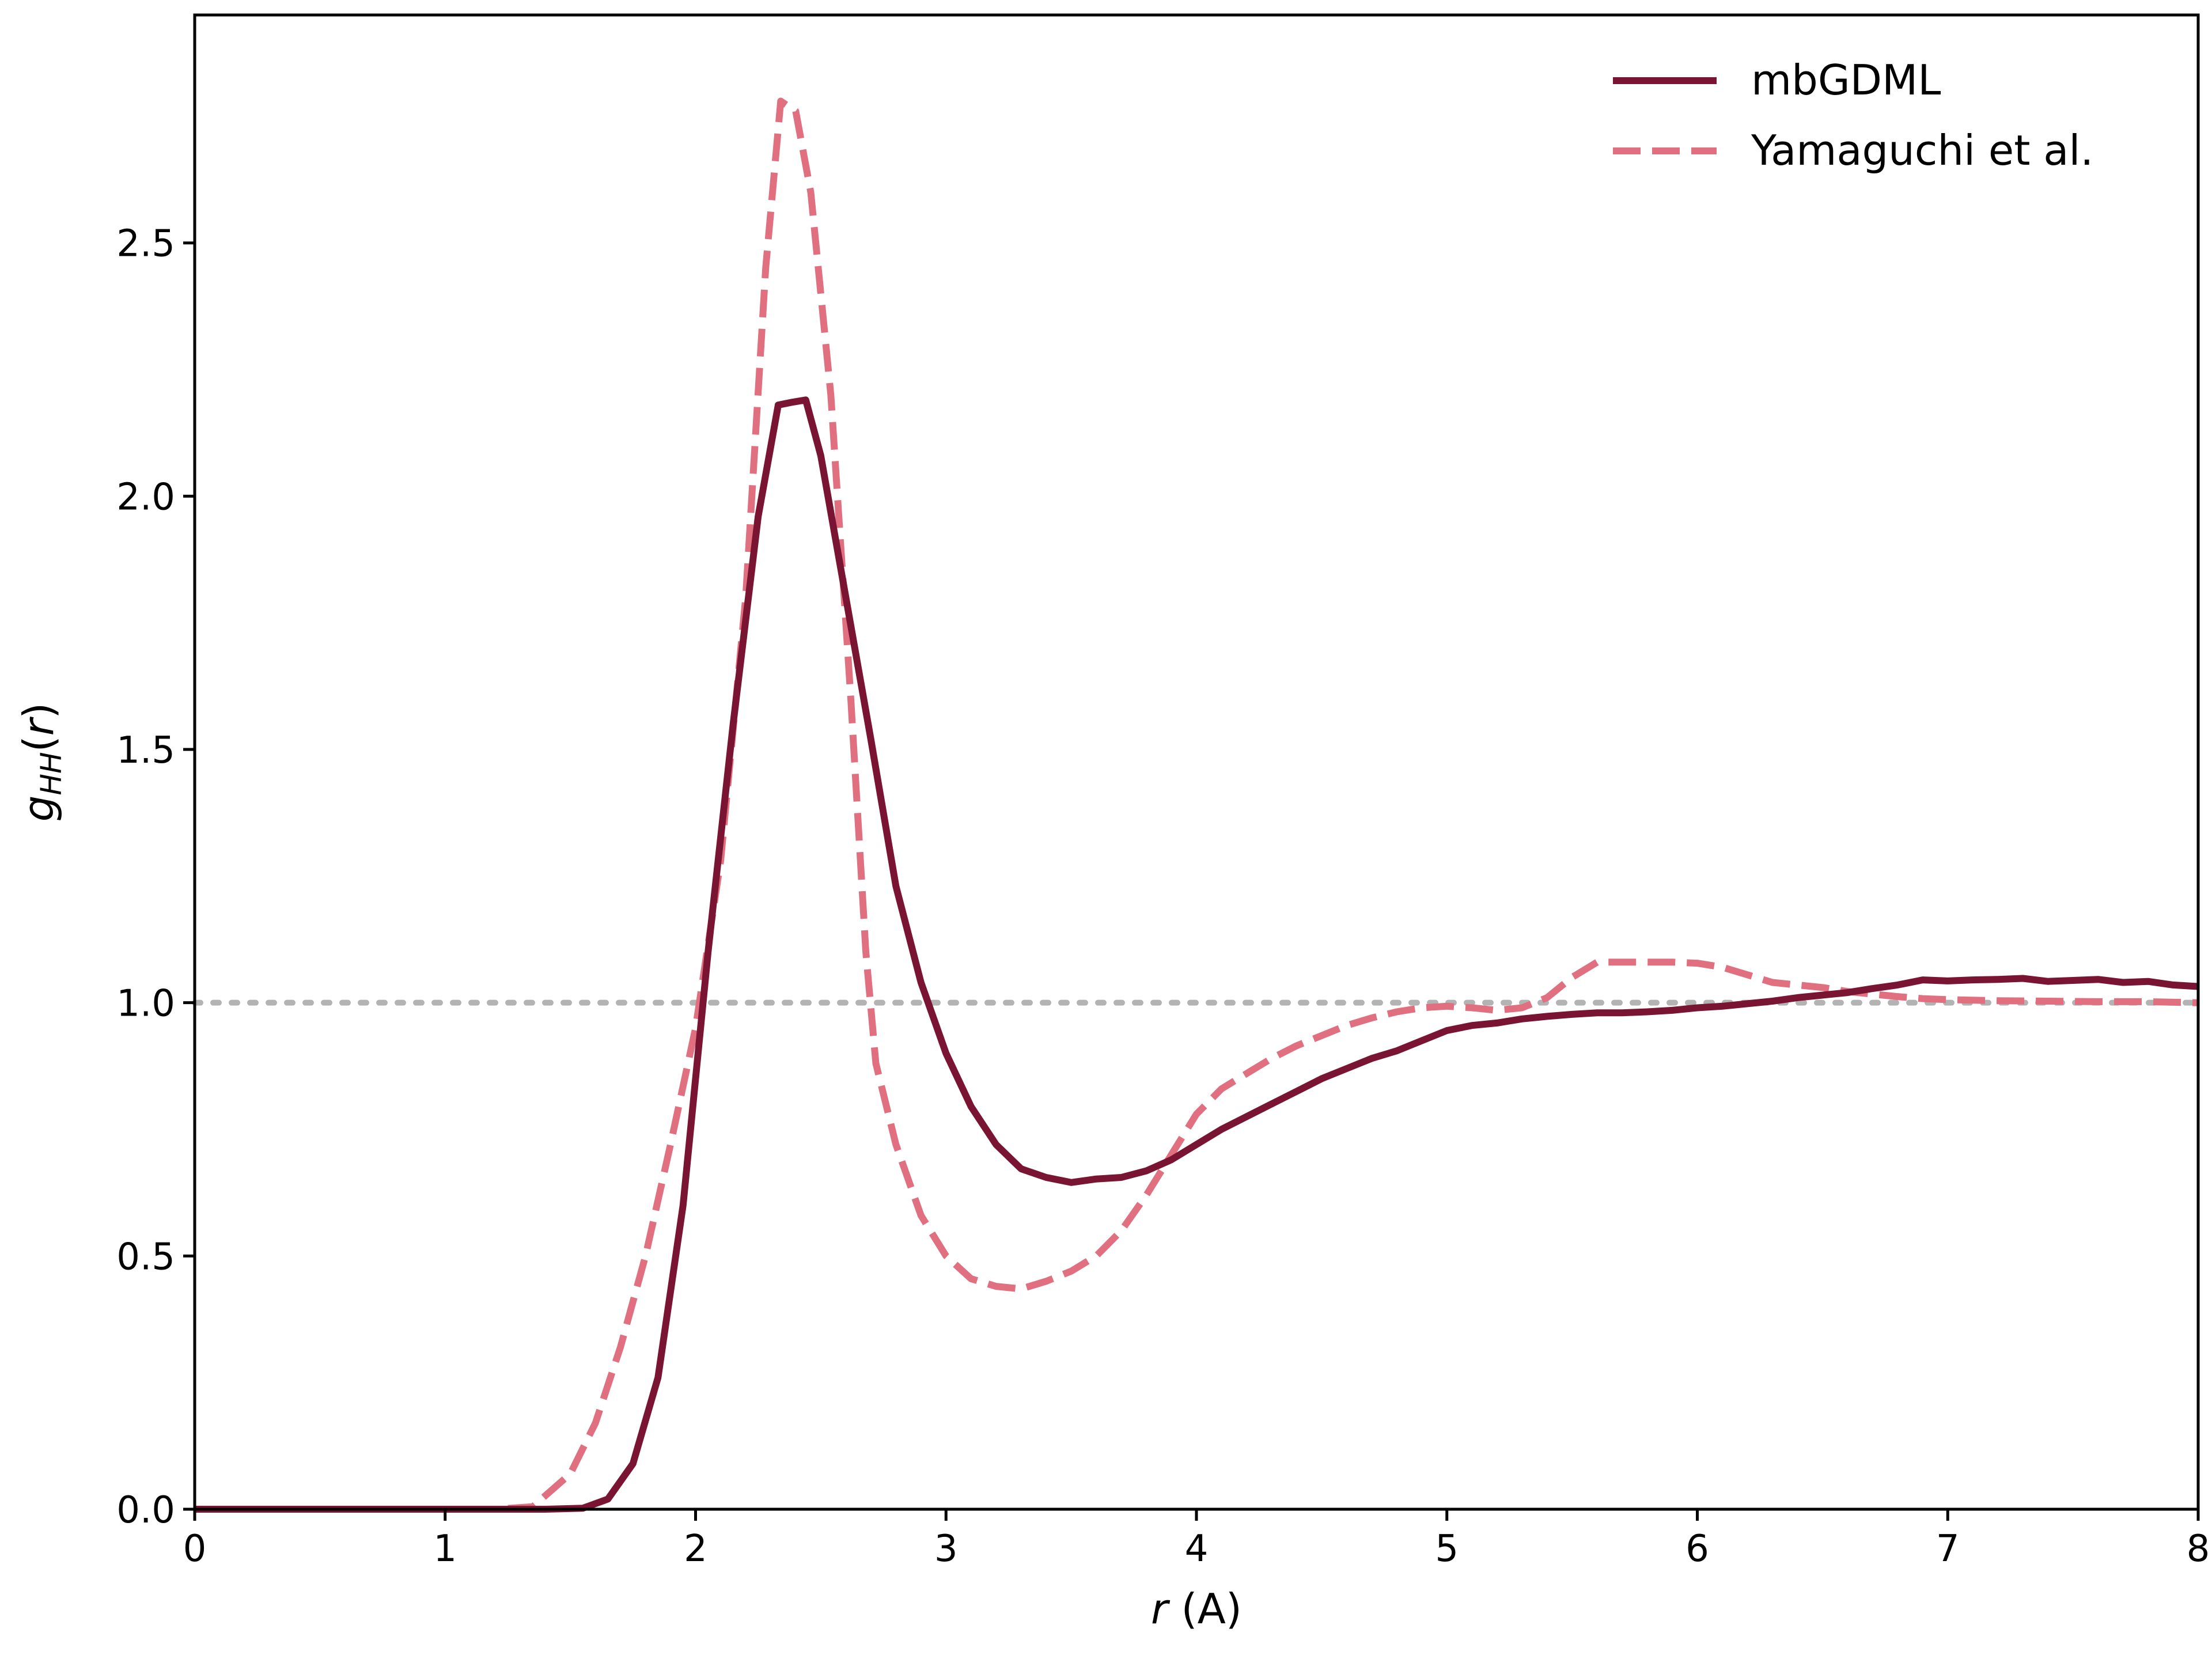 Image resolution: width=2212 pixels, height=1659 pixels. I want to click on x-axis-label-variable: r, so click(1161, 1609).